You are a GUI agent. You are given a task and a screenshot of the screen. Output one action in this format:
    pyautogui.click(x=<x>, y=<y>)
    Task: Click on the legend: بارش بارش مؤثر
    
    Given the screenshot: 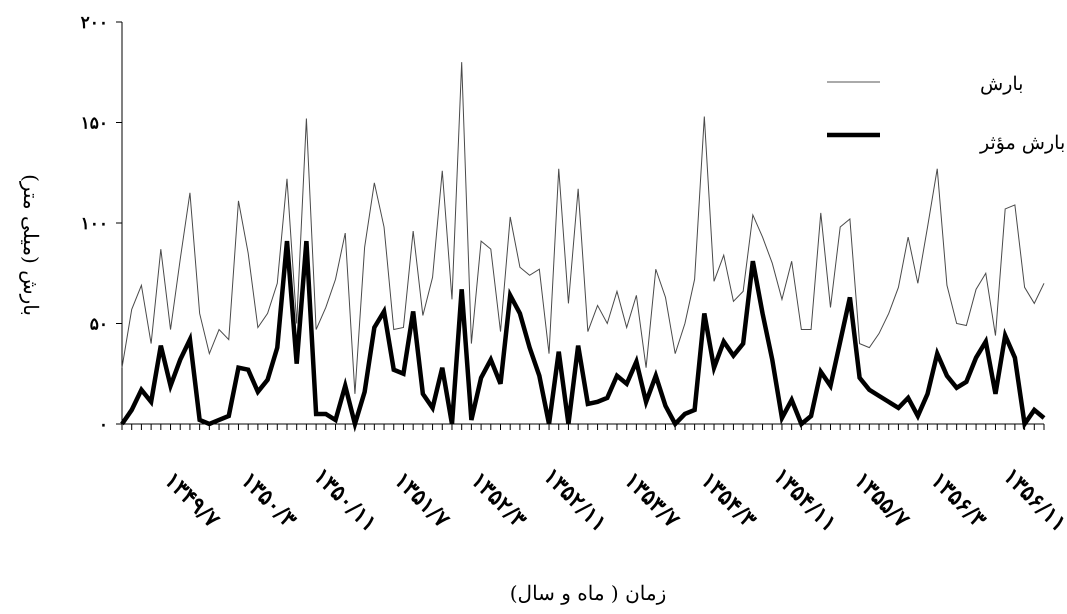 What is the action you would take?
    pyautogui.click(x=946, y=113)
    